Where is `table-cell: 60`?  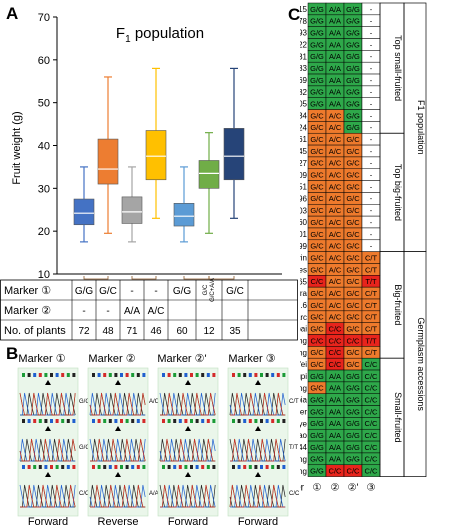
table-cell: 60 is located at coordinates (182, 331).